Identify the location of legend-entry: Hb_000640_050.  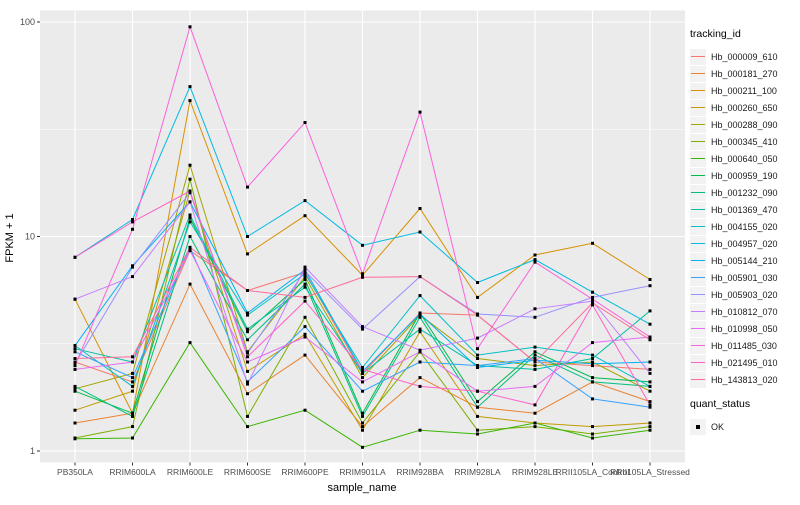
(744, 158).